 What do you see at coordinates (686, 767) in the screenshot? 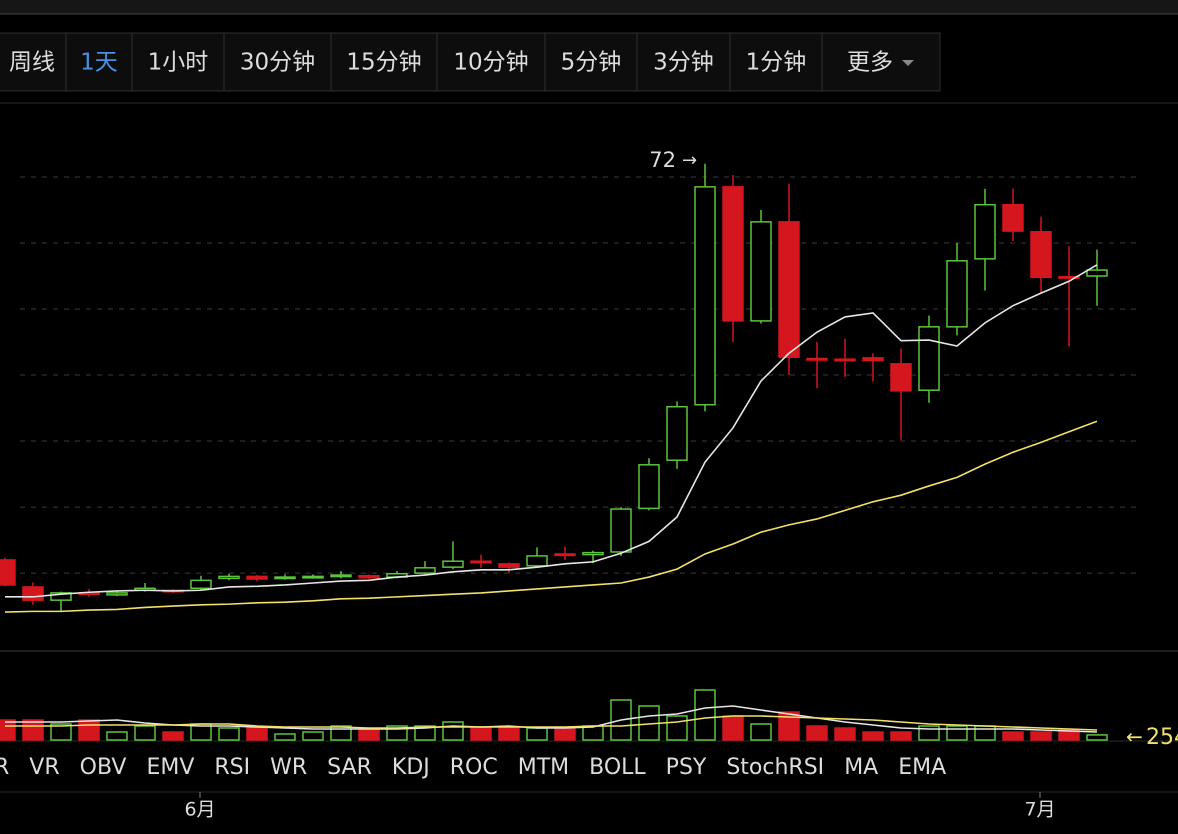
I see `indicator-tab: PSY` at bounding box center [686, 767].